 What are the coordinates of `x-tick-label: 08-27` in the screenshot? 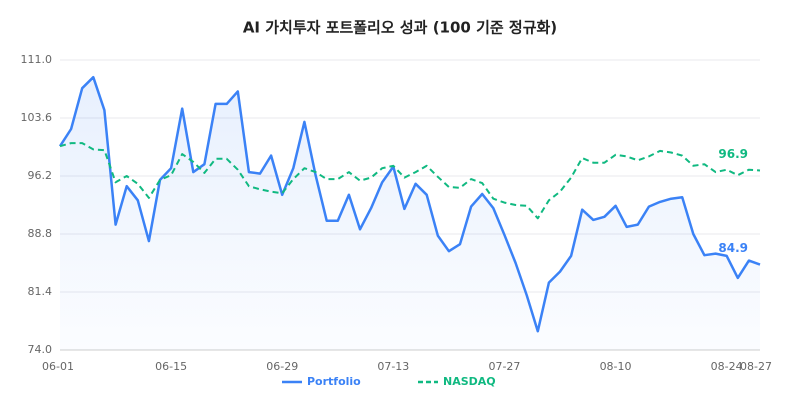 It's located at (756, 366).